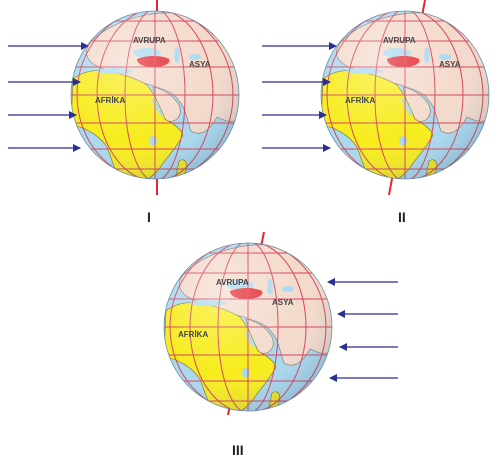 Image resolution: width=499 pixels, height=467 pixels. Describe the element at coordinates (450, 64) in the screenshot. I see `label-asia-ii: ASYA` at that location.